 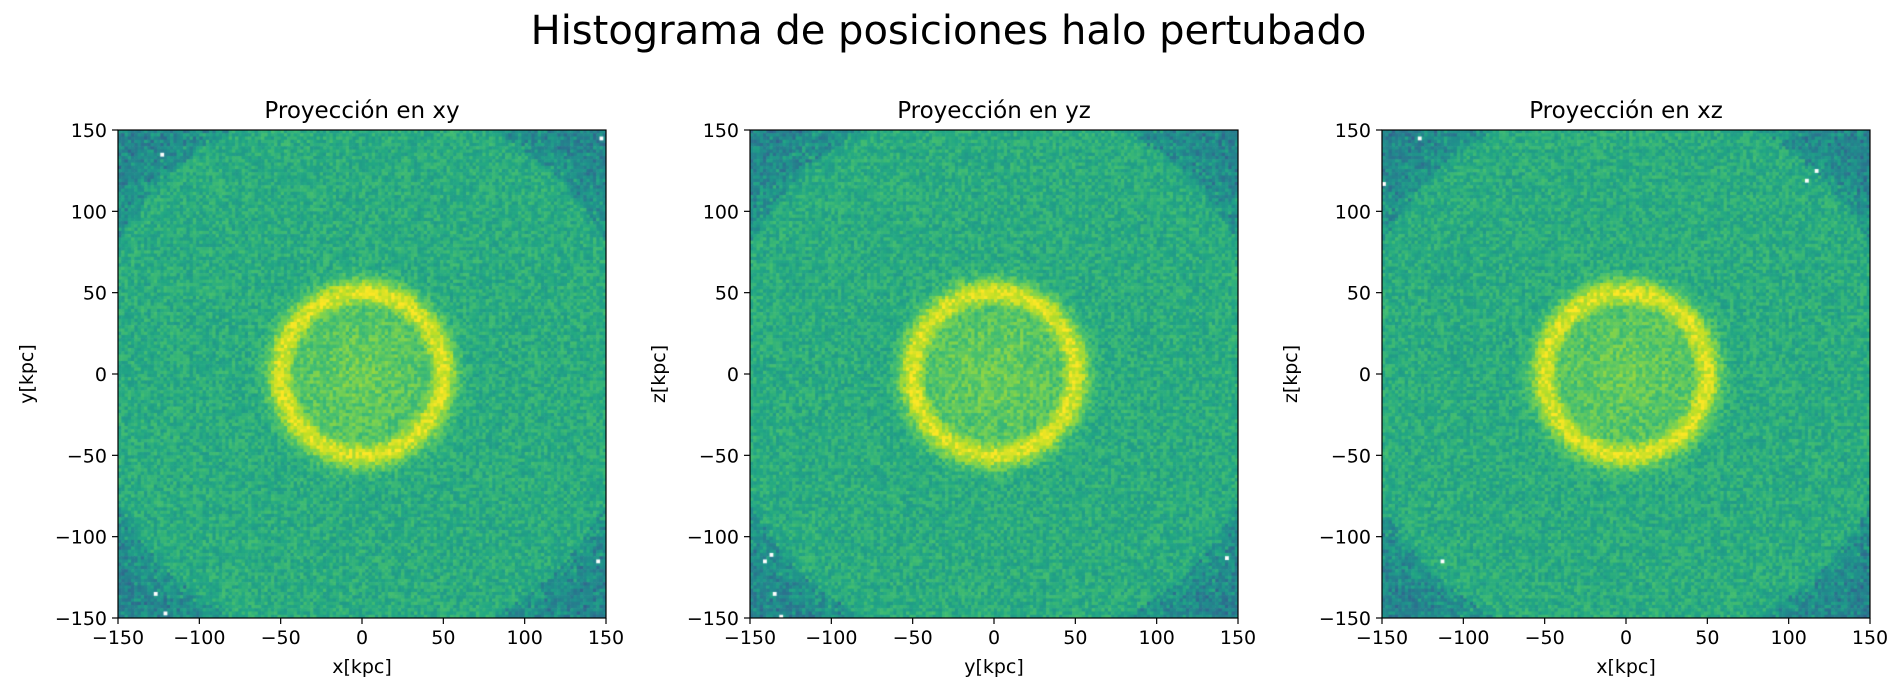 What do you see at coordinates (1626, 111) in the screenshot?
I see `panel-title: Proyección en xz` at bounding box center [1626, 111].